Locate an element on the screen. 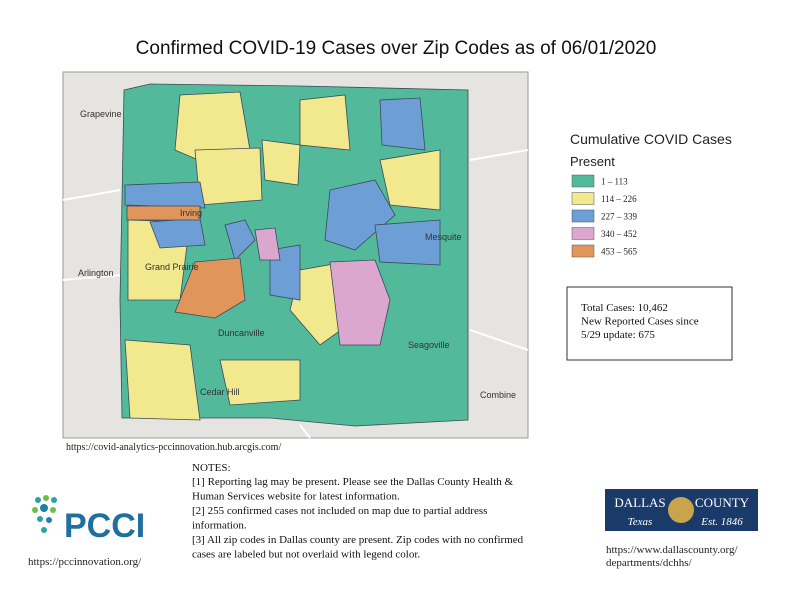 The width and height of the screenshot is (792, 612). legend-label: 340 – 452 is located at coordinates (619, 234).